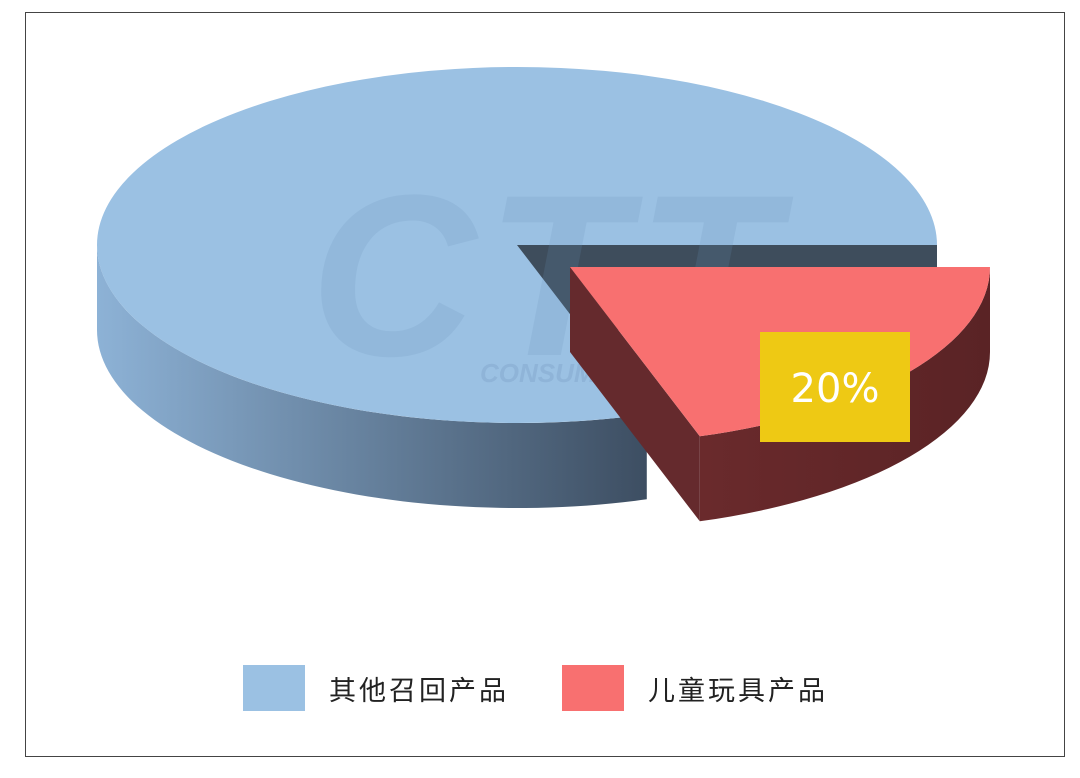 Image resolution: width=1080 pixels, height=778 pixels. Describe the element at coordinates (635, 394) in the screenshot. I see `pie-cutface-toys` at that location.